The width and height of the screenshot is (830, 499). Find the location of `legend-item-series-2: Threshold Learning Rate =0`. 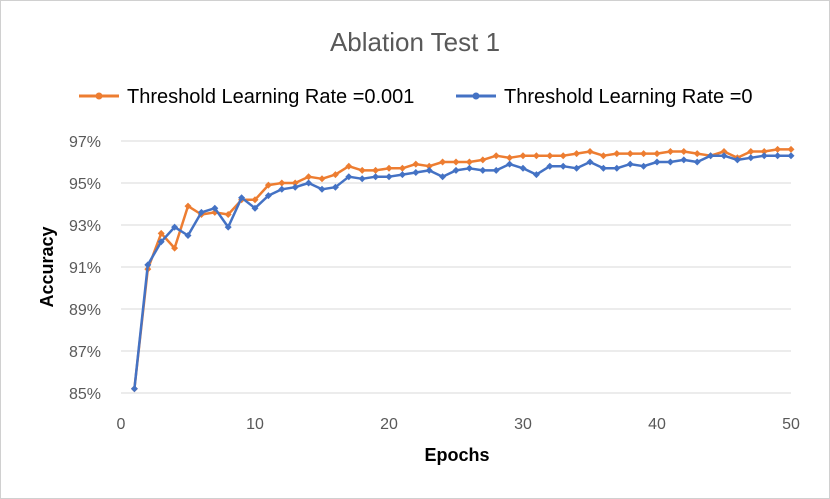

legend-item-series-2: Threshold Learning Rate =0 is located at coordinates (604, 97).